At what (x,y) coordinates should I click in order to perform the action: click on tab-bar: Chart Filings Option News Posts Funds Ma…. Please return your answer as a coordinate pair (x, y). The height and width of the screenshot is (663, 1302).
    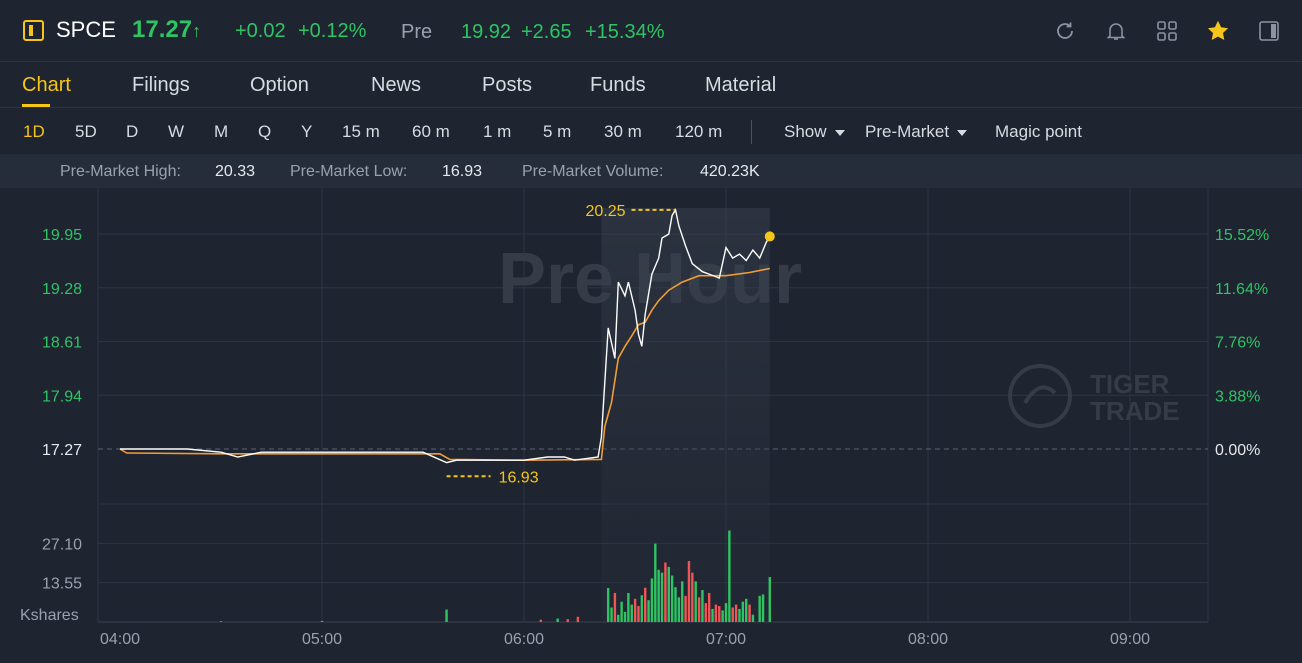
    Looking at the image, I should click on (651, 85).